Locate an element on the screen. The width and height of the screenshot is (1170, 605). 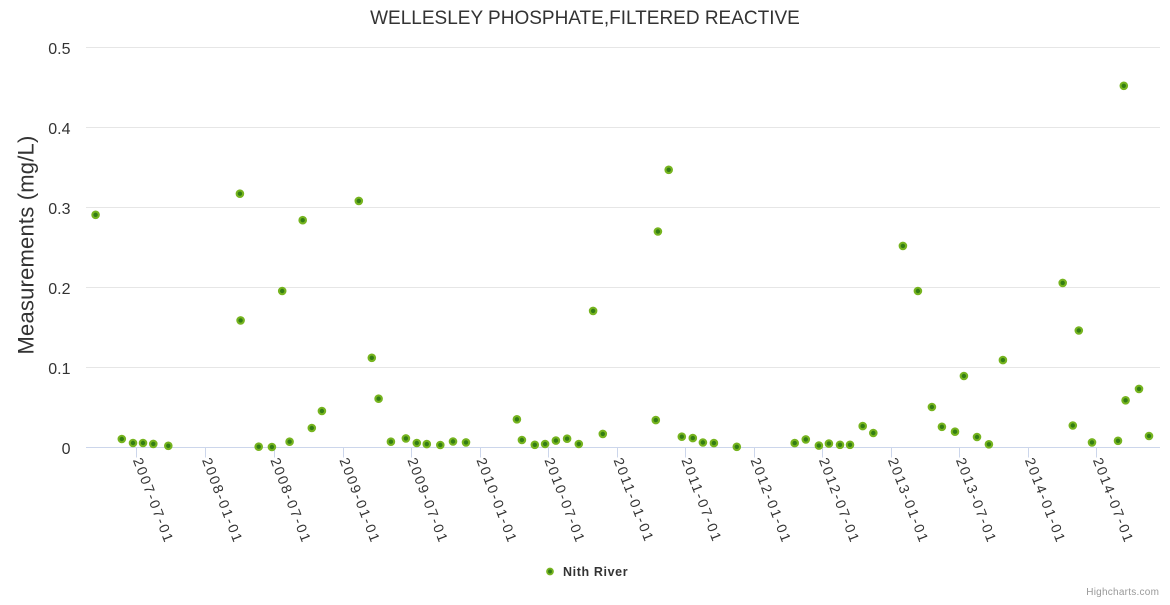
svg-text: Measurements (mg/L) is located at coordinates (26, 245).